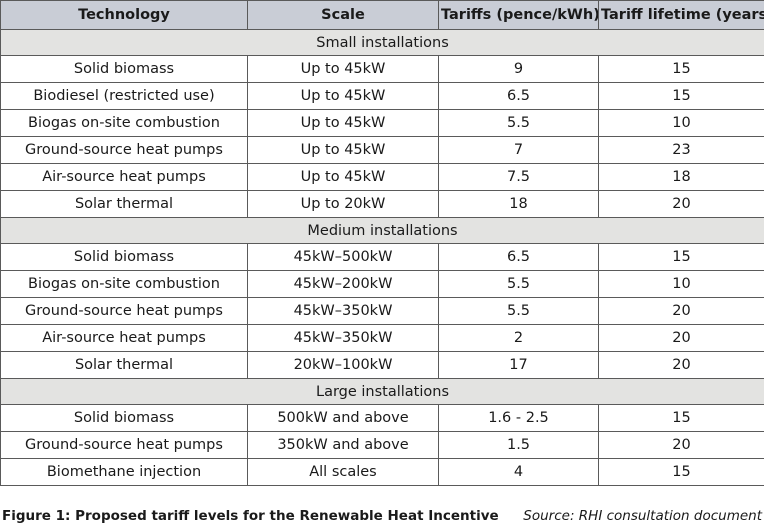 The width and height of the screenshot is (764, 527). What do you see at coordinates (518, 15) in the screenshot?
I see `header-tariffs: Tariffs (pence/kWh)` at bounding box center [518, 15].